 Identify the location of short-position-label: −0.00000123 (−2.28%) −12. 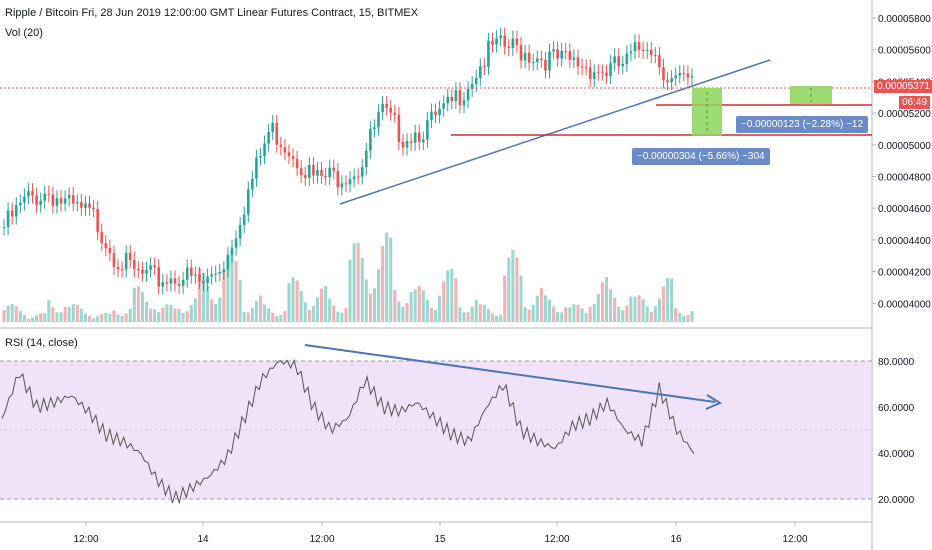
(802, 124).